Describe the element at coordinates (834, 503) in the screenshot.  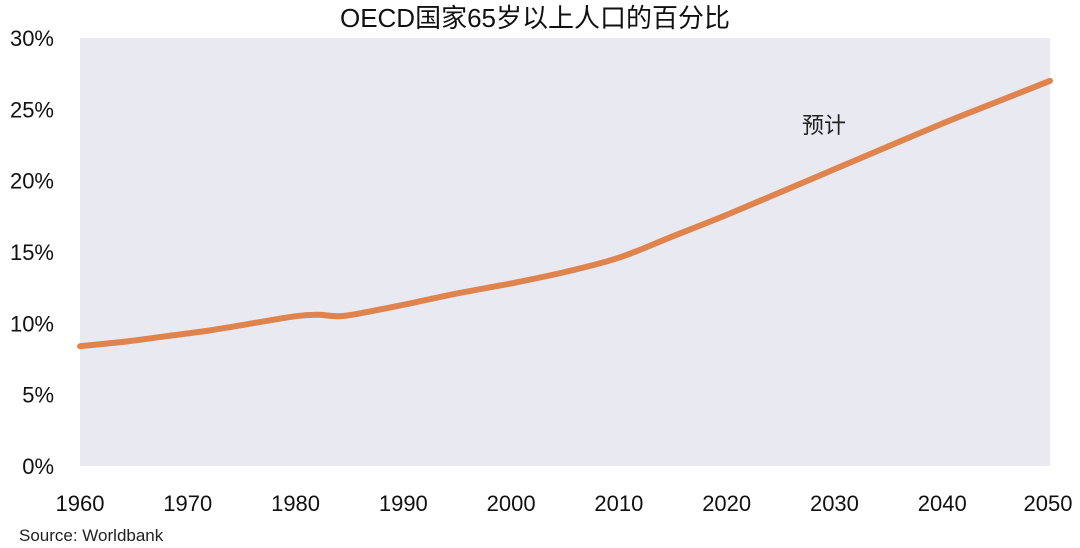
I see `x-tick-label: 2030` at that location.